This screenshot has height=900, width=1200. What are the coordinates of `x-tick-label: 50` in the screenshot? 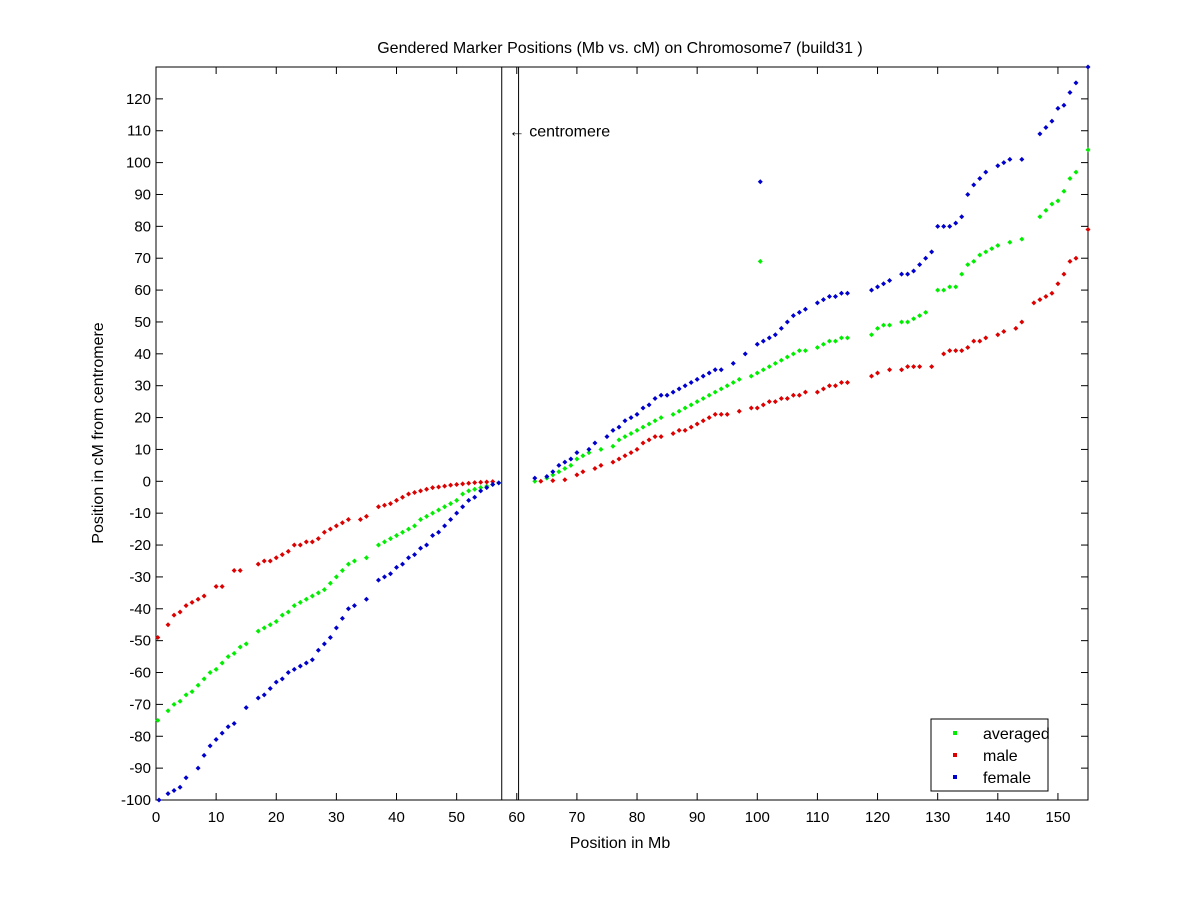 It's located at (456, 817).